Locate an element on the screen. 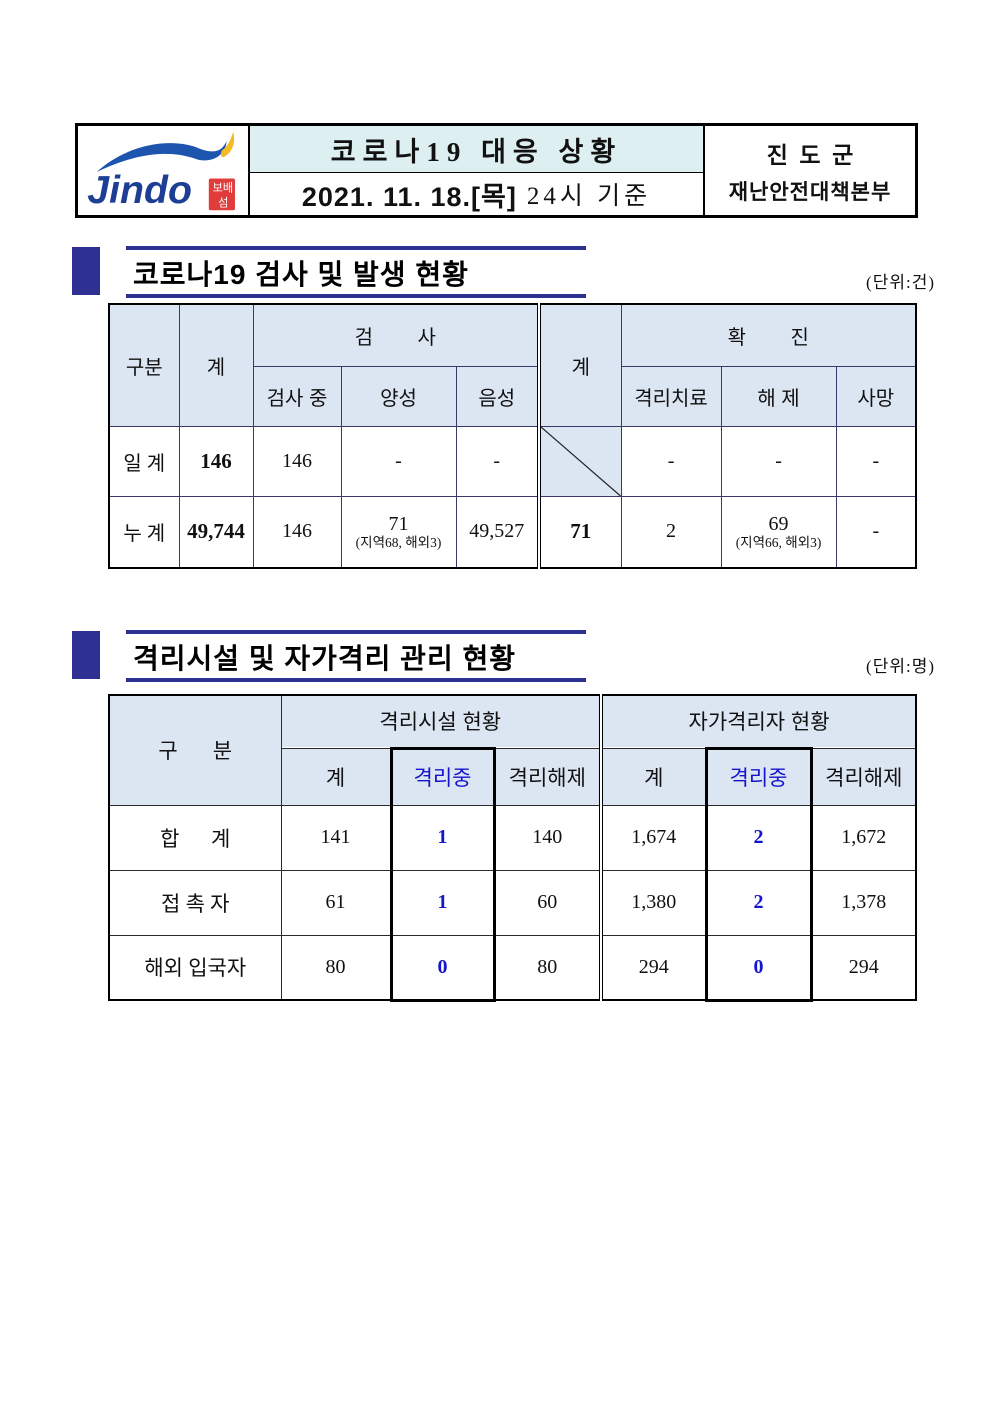 Image resolution: width=992 pixels, height=1403 pixels. t2-overseas-f-released: 80 is located at coordinates (547, 967).